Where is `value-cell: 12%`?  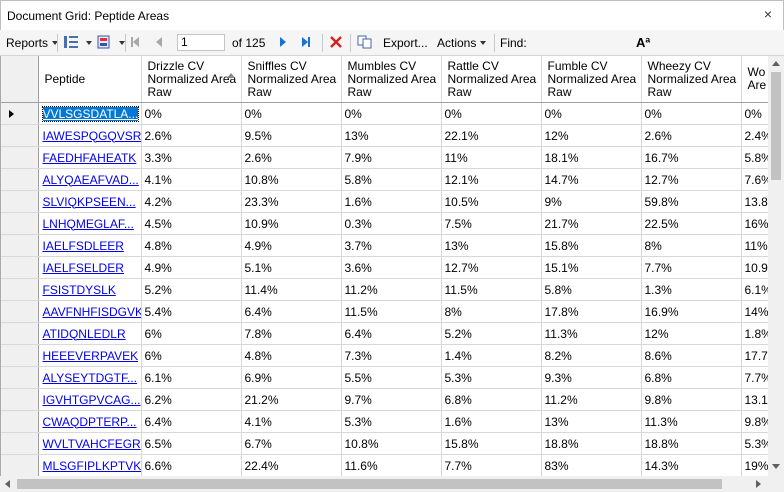 value-cell: 12% is located at coordinates (591, 135).